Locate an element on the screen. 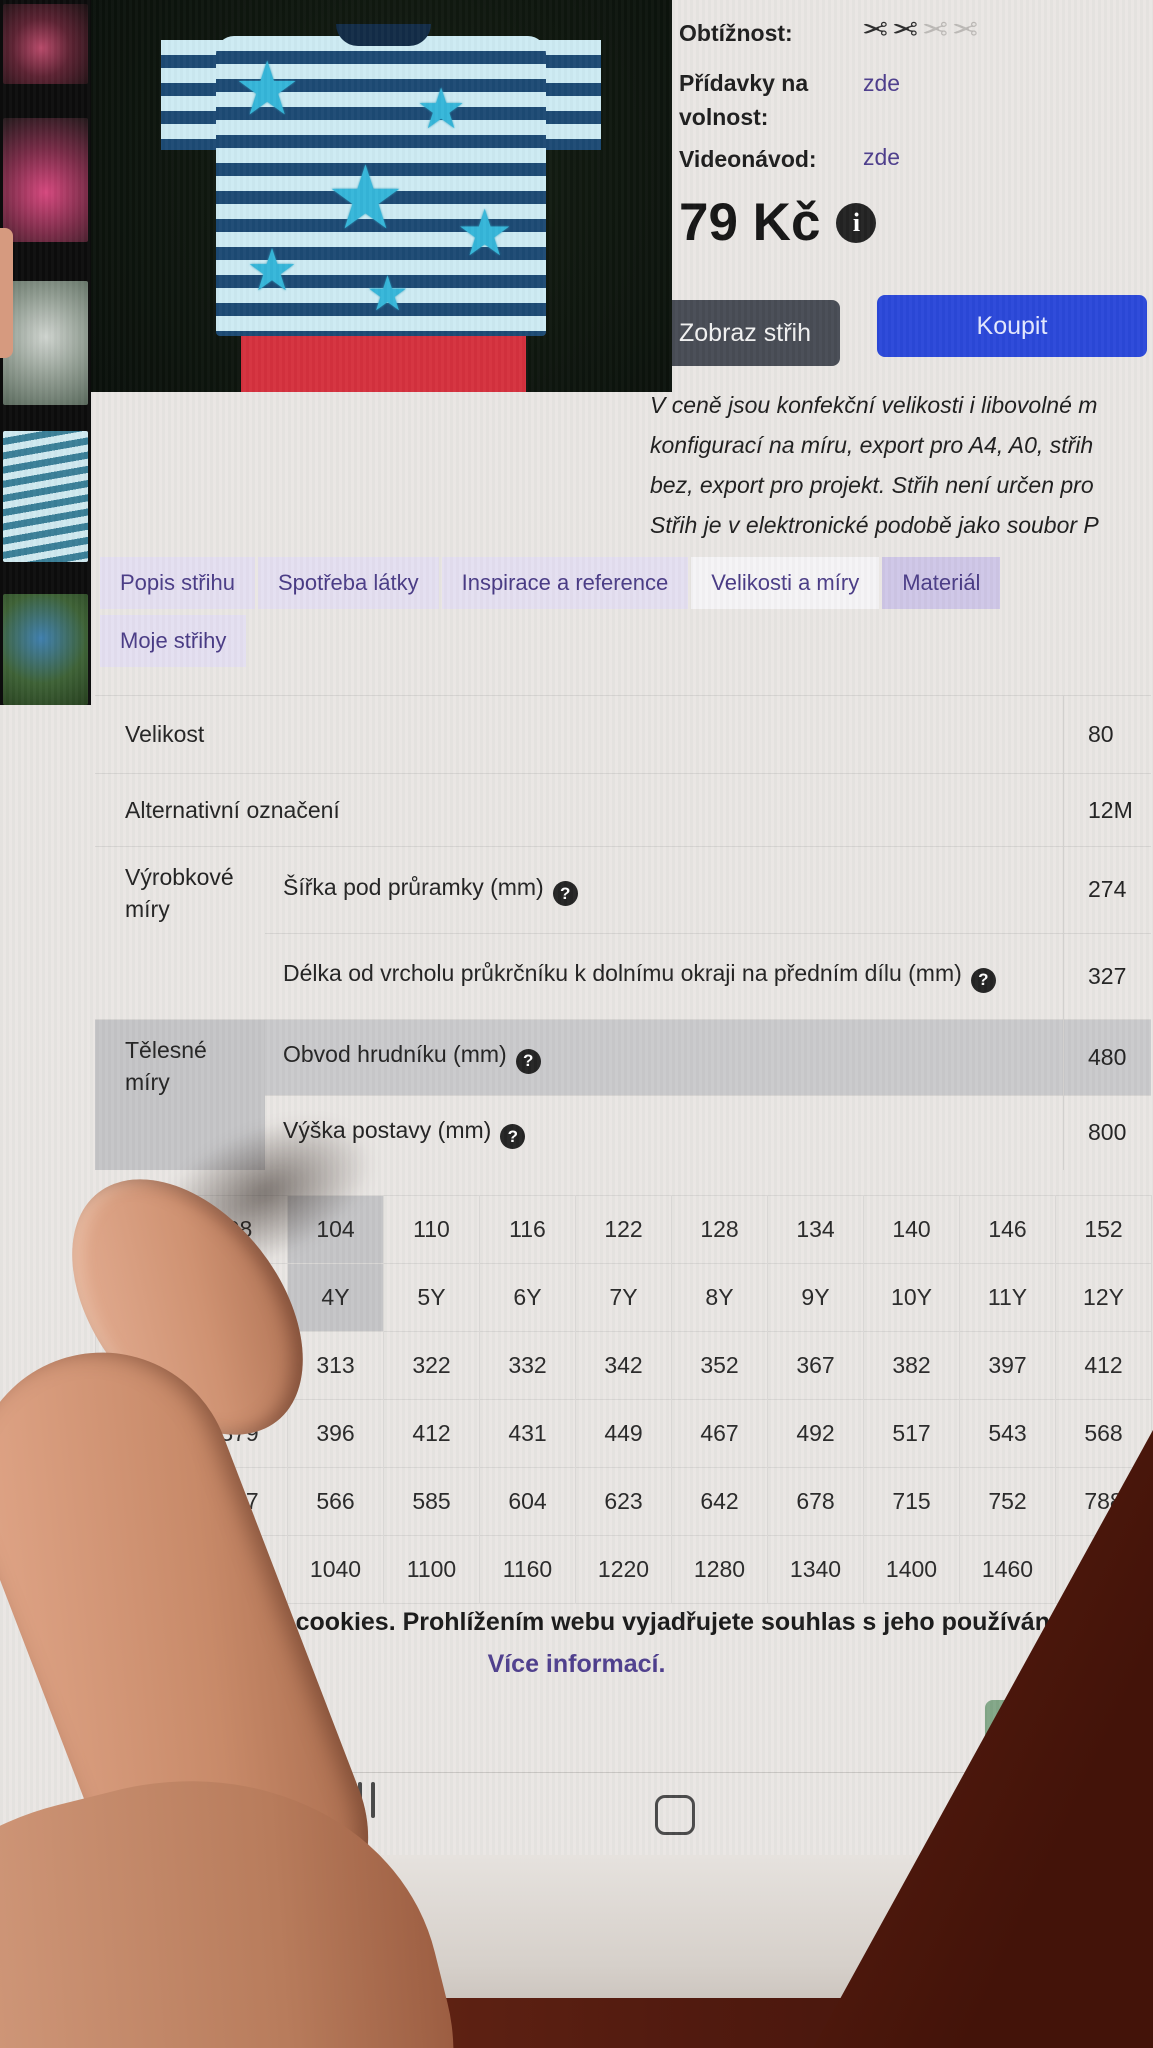 The width and height of the screenshot is (1153, 2048). row-label: Obvod hrudníku (mm)? is located at coordinates (664, 1057).